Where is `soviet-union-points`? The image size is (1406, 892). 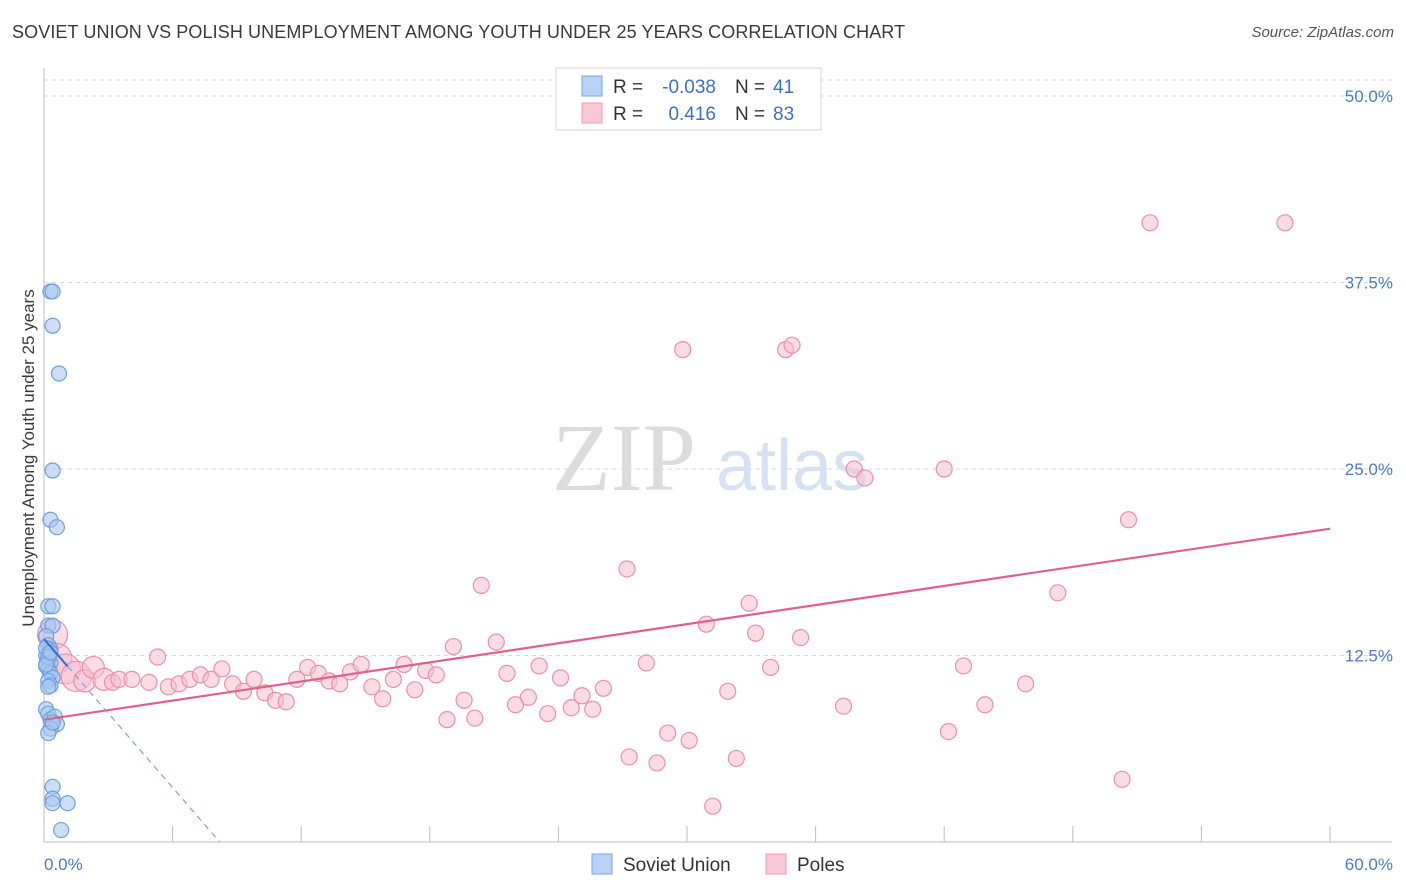 soviet-union-points is located at coordinates (57, 561).